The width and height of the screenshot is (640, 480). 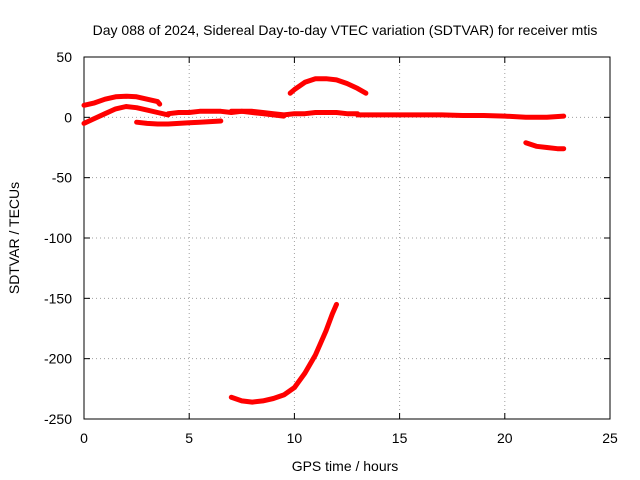 What do you see at coordinates (84, 438) in the screenshot?
I see `x-tick-label: 0` at bounding box center [84, 438].